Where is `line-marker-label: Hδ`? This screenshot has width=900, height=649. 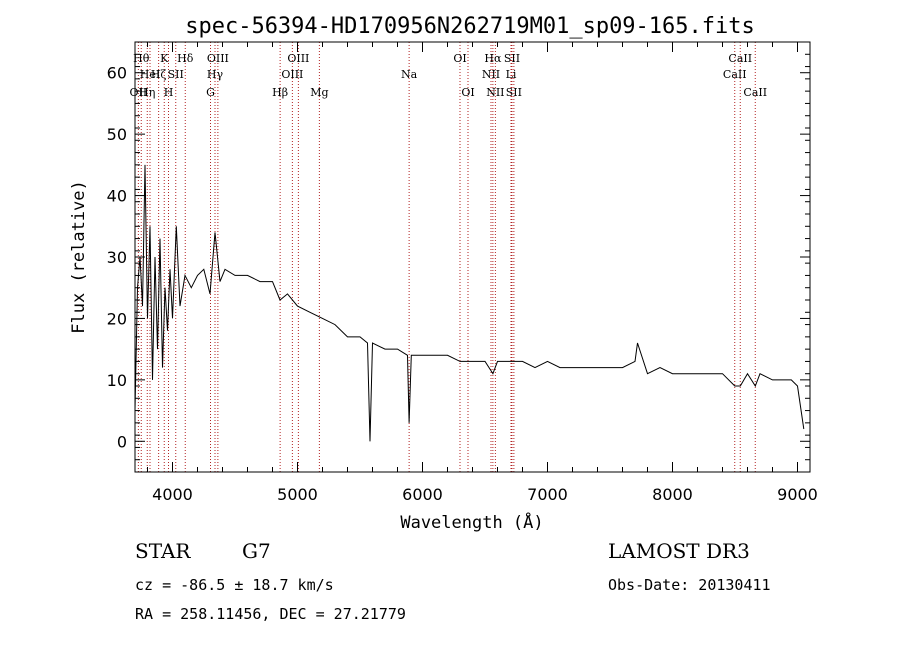
line-marker-label: Hδ is located at coordinates (185, 58).